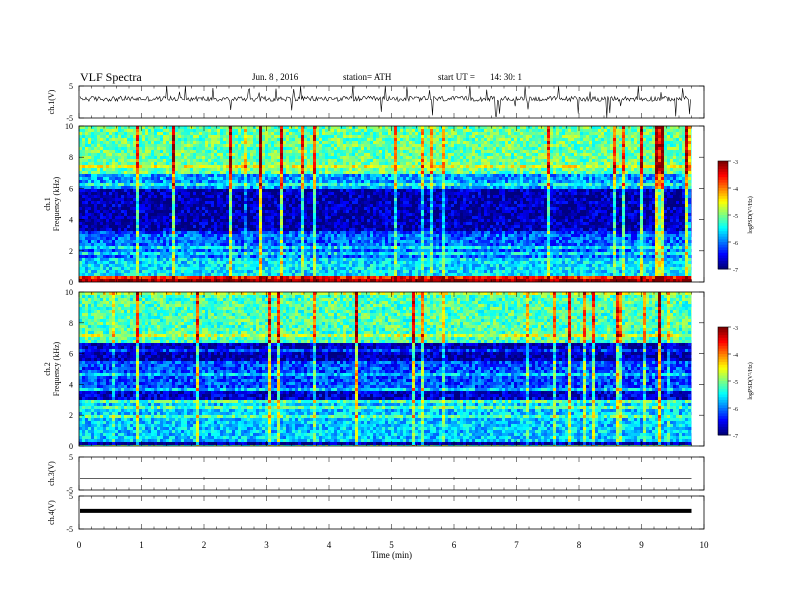 Image resolution: width=792 pixels, height=612 pixels. I want to click on x-axis-label: Time (min), so click(391, 555).